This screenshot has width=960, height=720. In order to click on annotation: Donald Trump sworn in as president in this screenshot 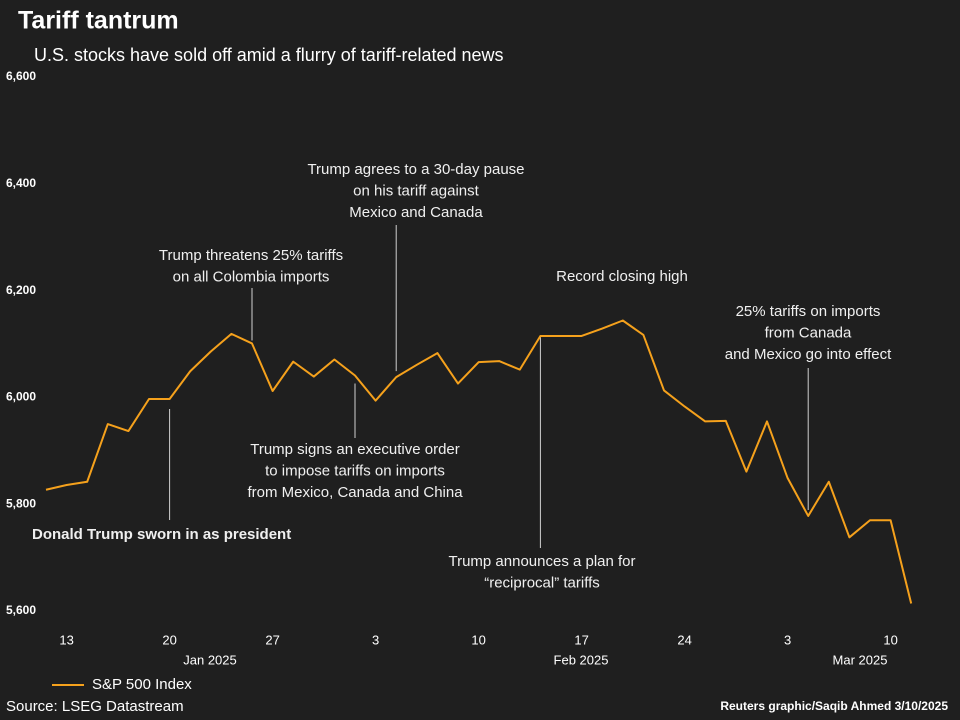, I will do `click(161, 534)`.